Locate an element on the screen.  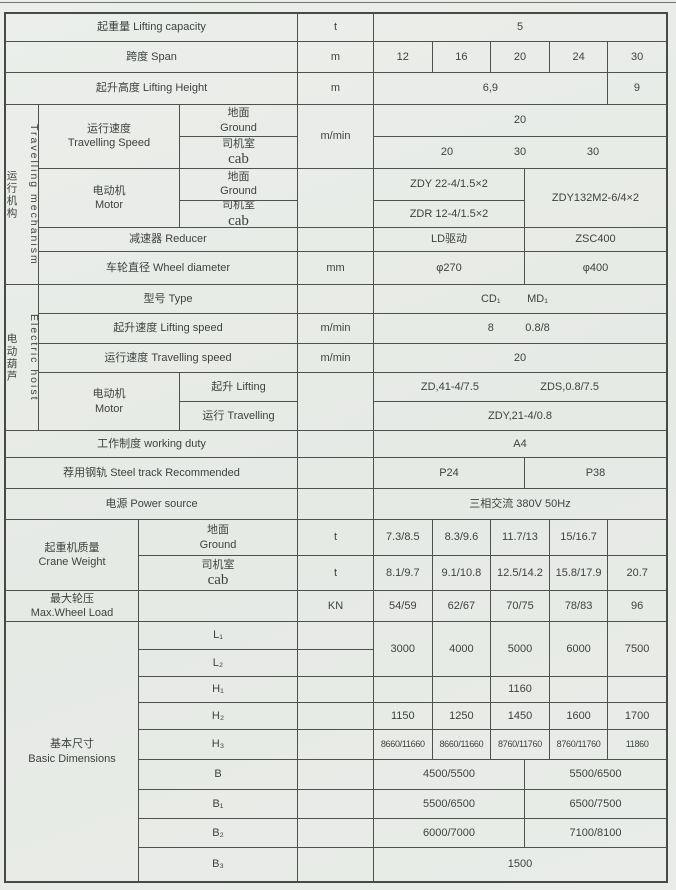
travelling-motor-label: 电动机 Motor is located at coordinates (109, 197).